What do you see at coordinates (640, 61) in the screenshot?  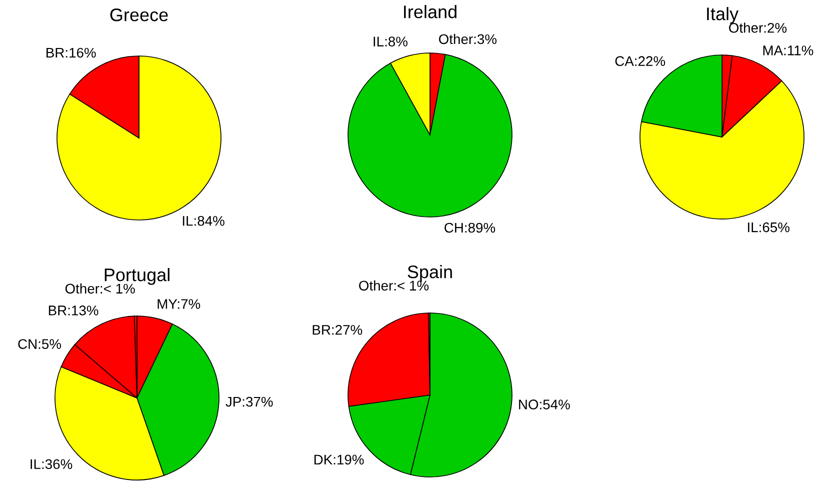 I see `slice-label: CA:22%` at bounding box center [640, 61].